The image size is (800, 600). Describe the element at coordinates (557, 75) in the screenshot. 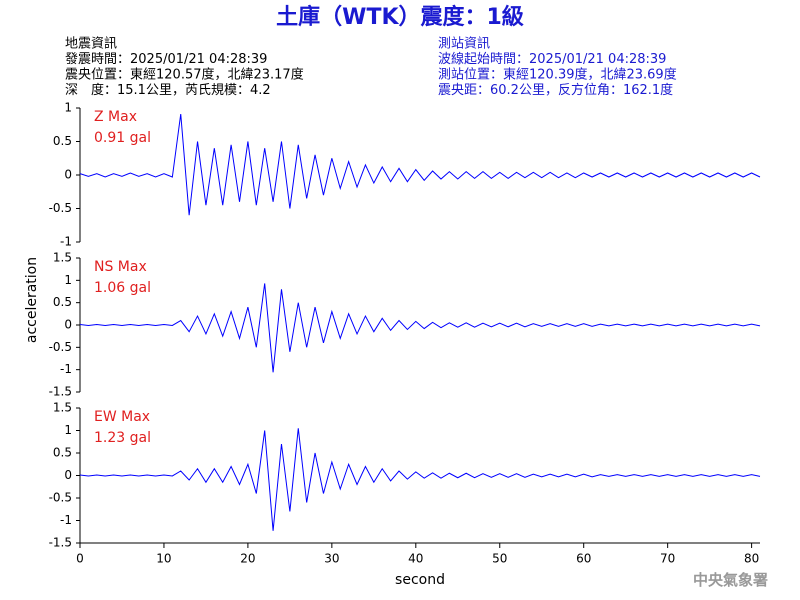

I see `station-info: 測站位置：東經120.39度，北緯23.69度` at that location.